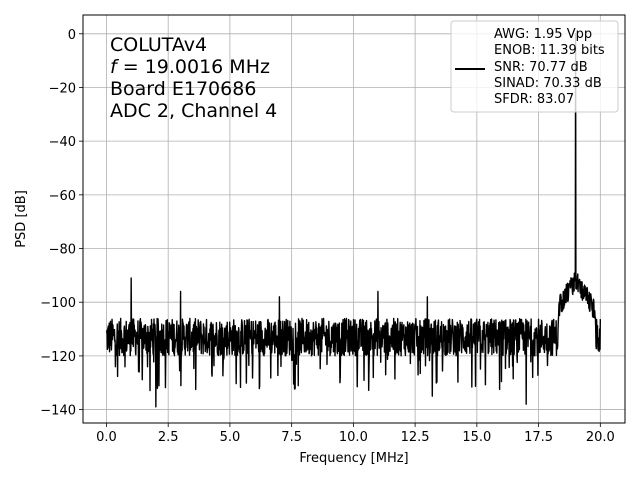 This screenshot has width=640, height=480. What do you see at coordinates (72, 35) in the screenshot?
I see `y-tick-label: 0` at bounding box center [72, 35].